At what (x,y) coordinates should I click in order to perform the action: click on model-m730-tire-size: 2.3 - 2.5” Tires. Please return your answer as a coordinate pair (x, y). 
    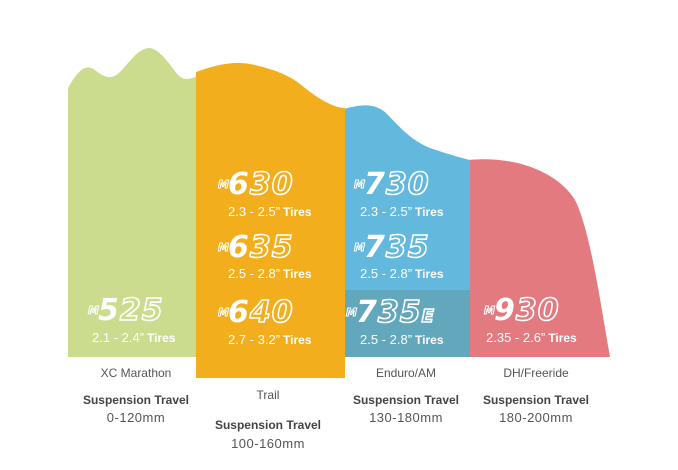
    Looking at the image, I should click on (402, 211).